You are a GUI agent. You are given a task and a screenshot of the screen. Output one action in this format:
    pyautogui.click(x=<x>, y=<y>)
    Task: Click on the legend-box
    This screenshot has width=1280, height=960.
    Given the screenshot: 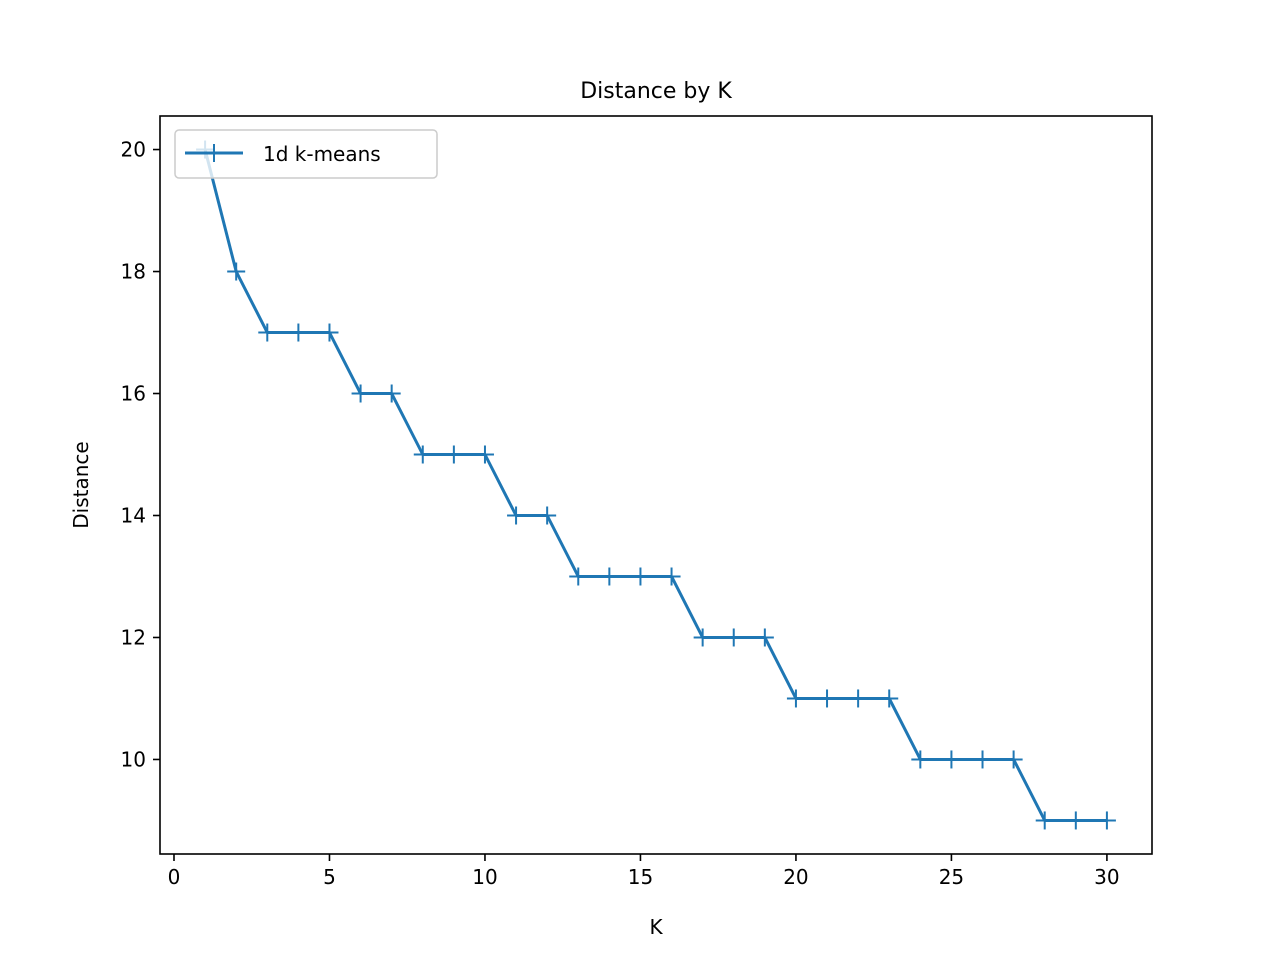 What is the action you would take?
    pyautogui.click(x=306, y=154)
    